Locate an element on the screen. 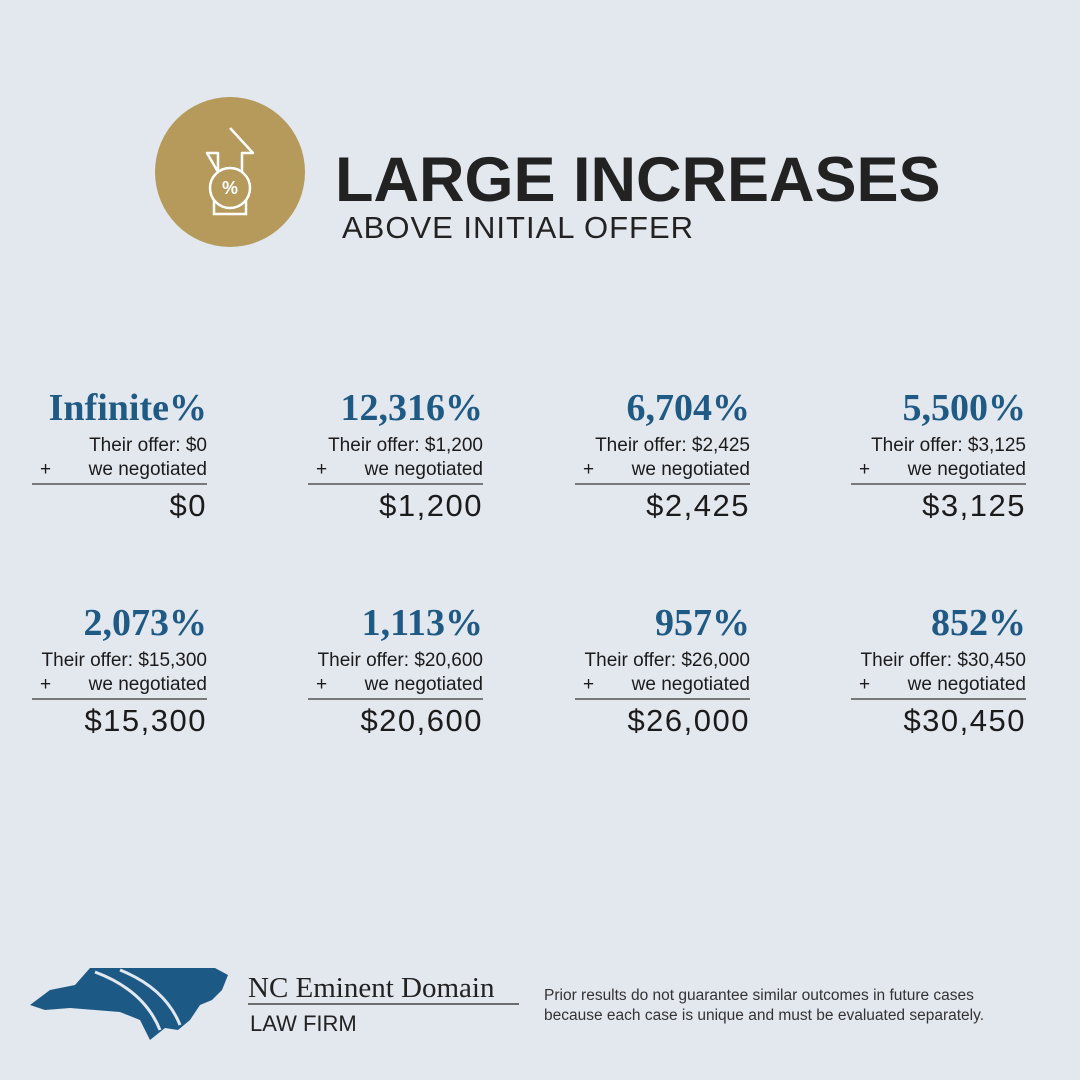 The height and width of the screenshot is (1080, 1080). percent: 2,073% is located at coordinates (146, 623).